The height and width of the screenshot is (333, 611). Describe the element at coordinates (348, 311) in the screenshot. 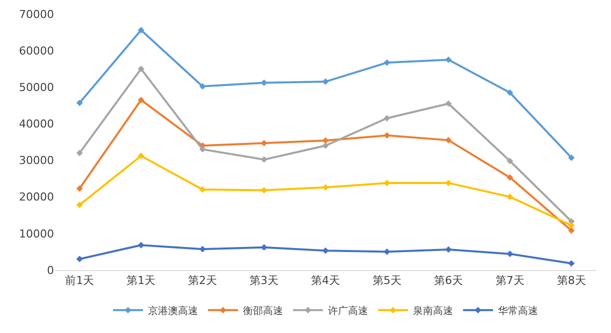

I see `legend-label: 许广高速` at that location.